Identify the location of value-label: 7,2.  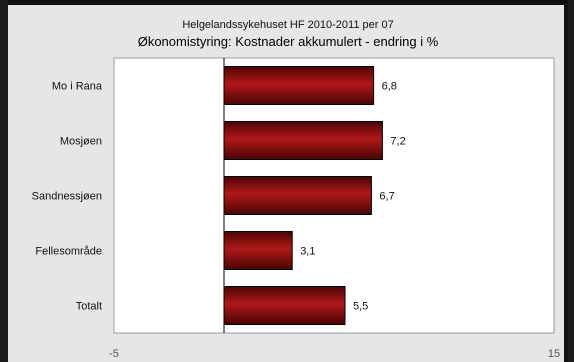
(397, 142).